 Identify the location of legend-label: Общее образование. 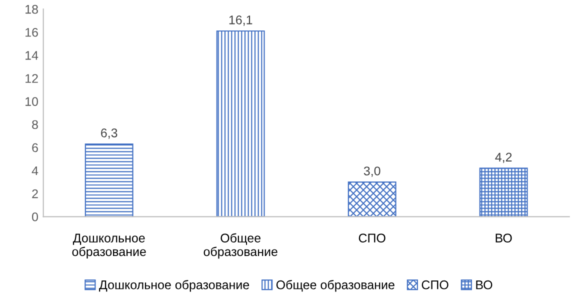
(335, 286).